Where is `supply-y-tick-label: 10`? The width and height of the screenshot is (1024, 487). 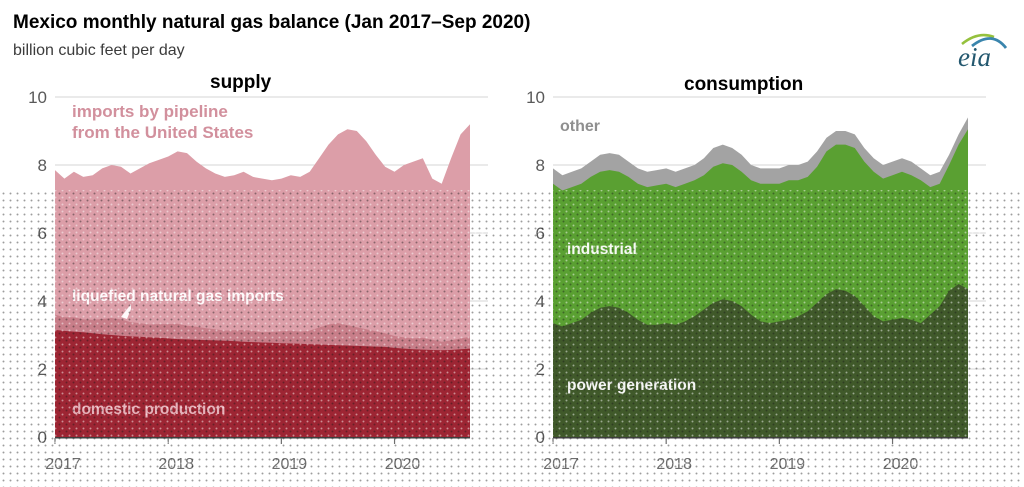 supply-y-tick-label: 10 is located at coordinates (37, 97).